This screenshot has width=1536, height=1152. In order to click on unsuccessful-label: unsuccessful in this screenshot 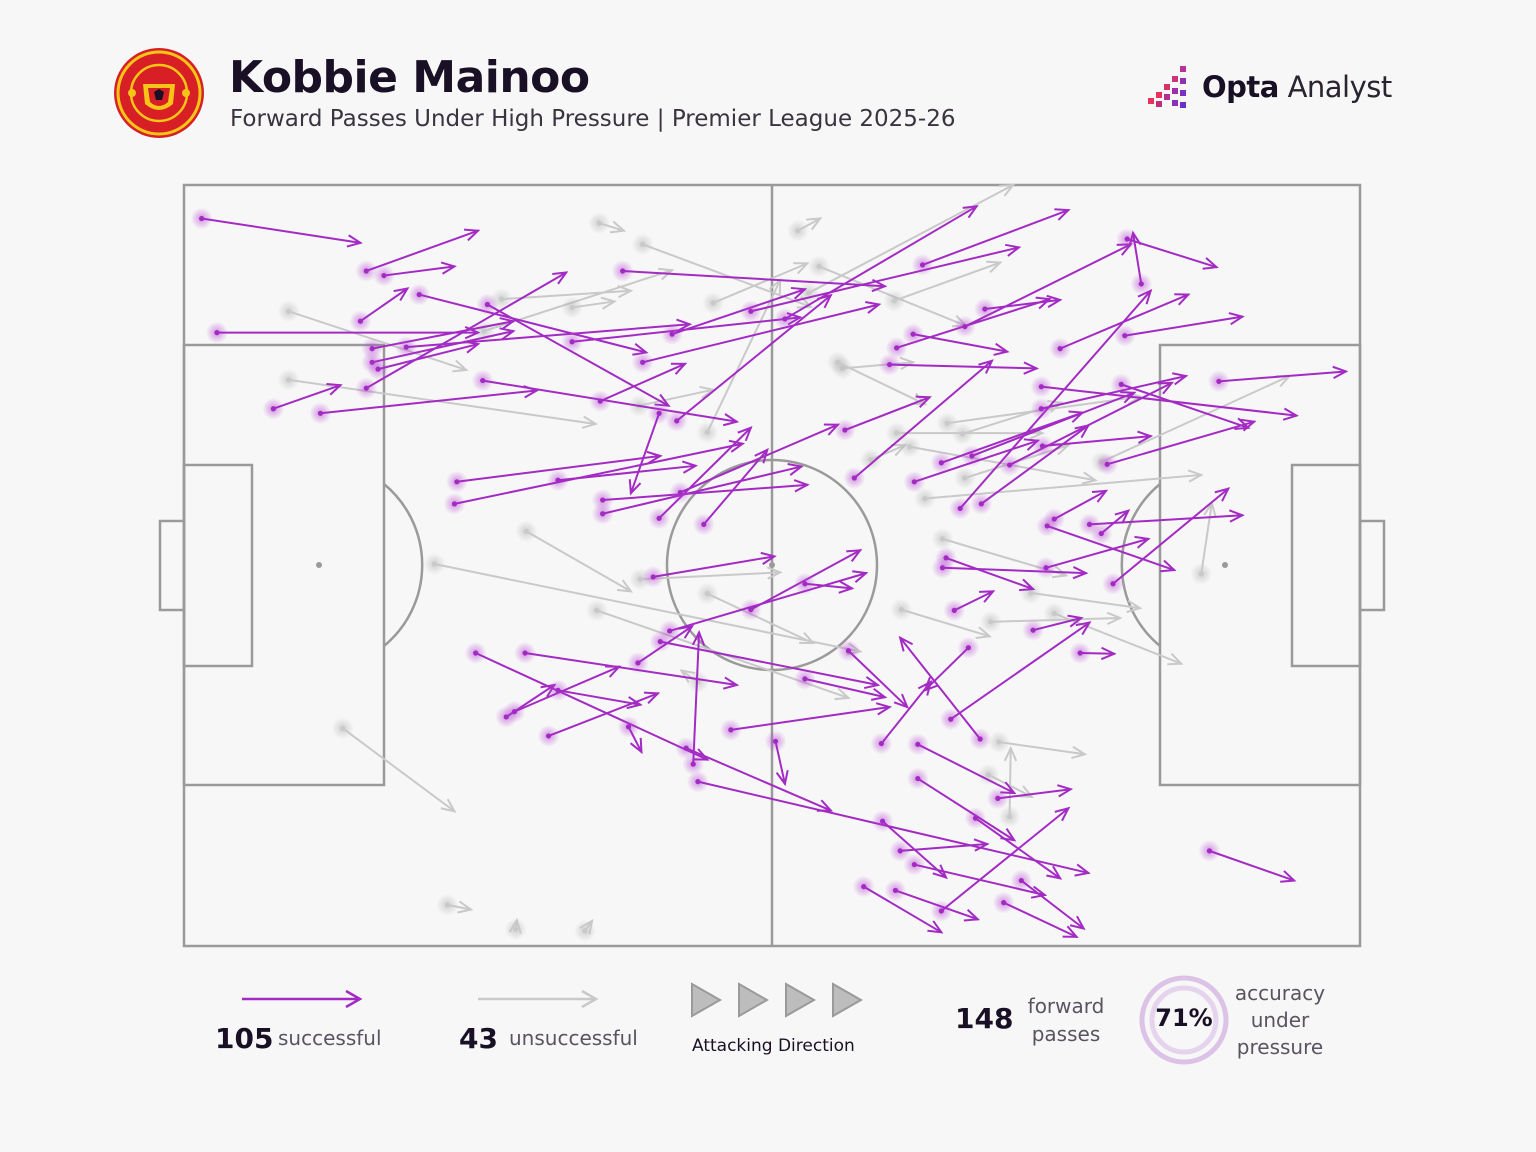, I will do `click(573, 1038)`.